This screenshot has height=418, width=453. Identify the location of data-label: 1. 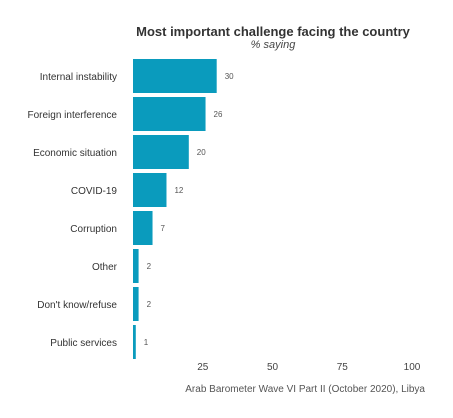
(146, 342).